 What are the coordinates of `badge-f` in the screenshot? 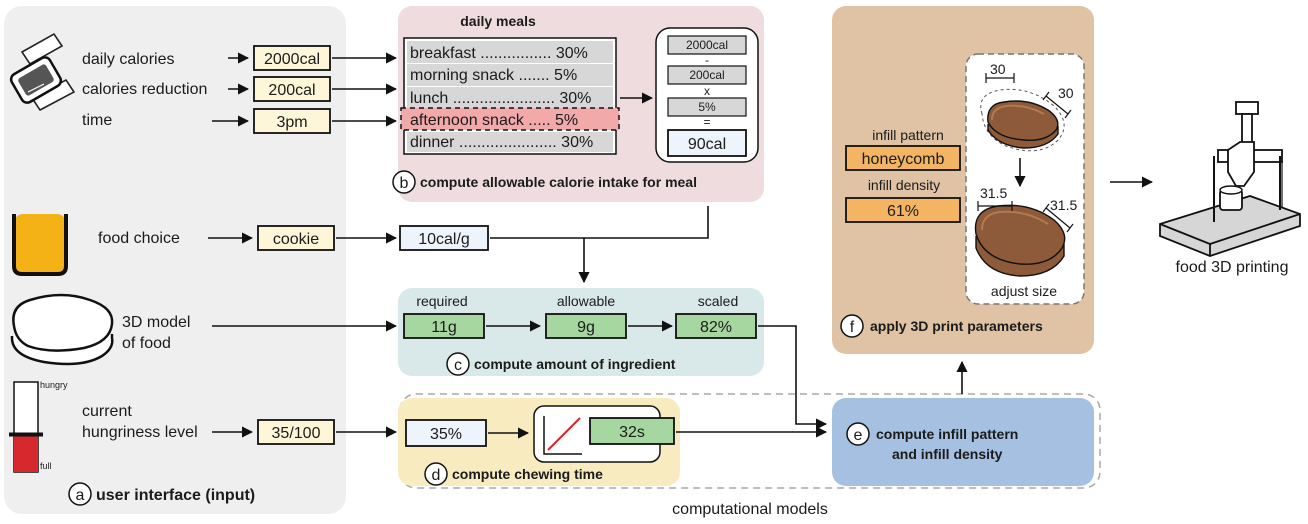 It's located at (852, 326).